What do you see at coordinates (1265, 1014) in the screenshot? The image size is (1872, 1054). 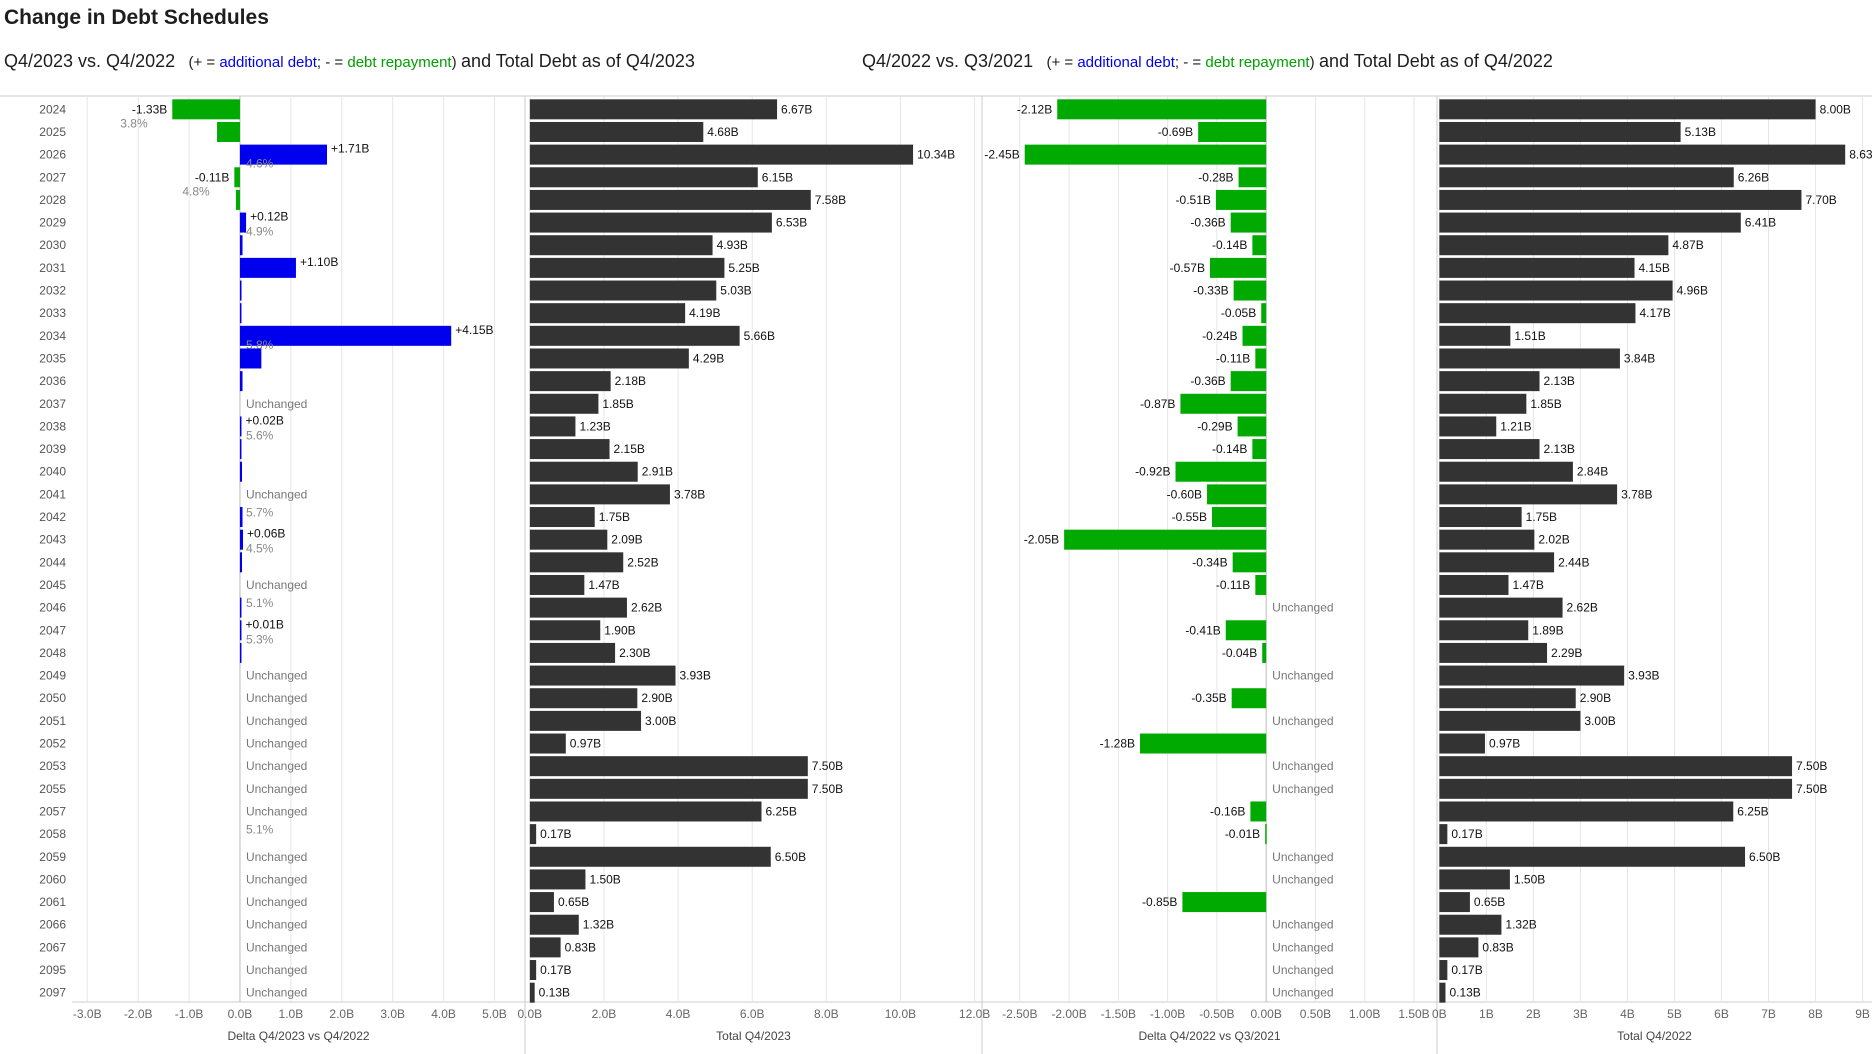 I see `x-tick-label: 0.00B` at bounding box center [1265, 1014].